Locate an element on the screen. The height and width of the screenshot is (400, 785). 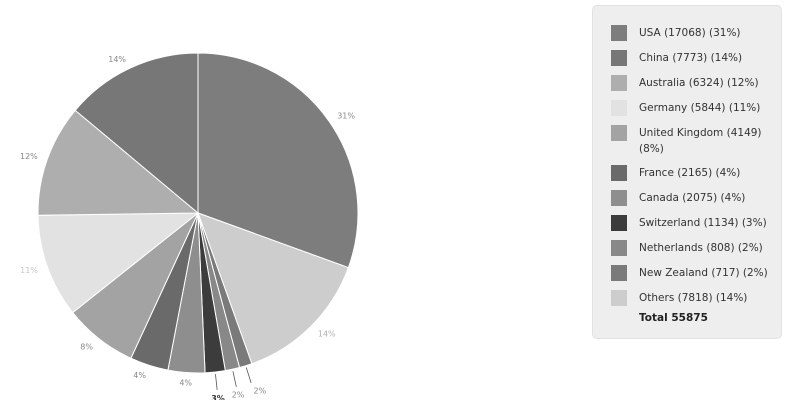
pie-slice-china is located at coordinates (136, 133).